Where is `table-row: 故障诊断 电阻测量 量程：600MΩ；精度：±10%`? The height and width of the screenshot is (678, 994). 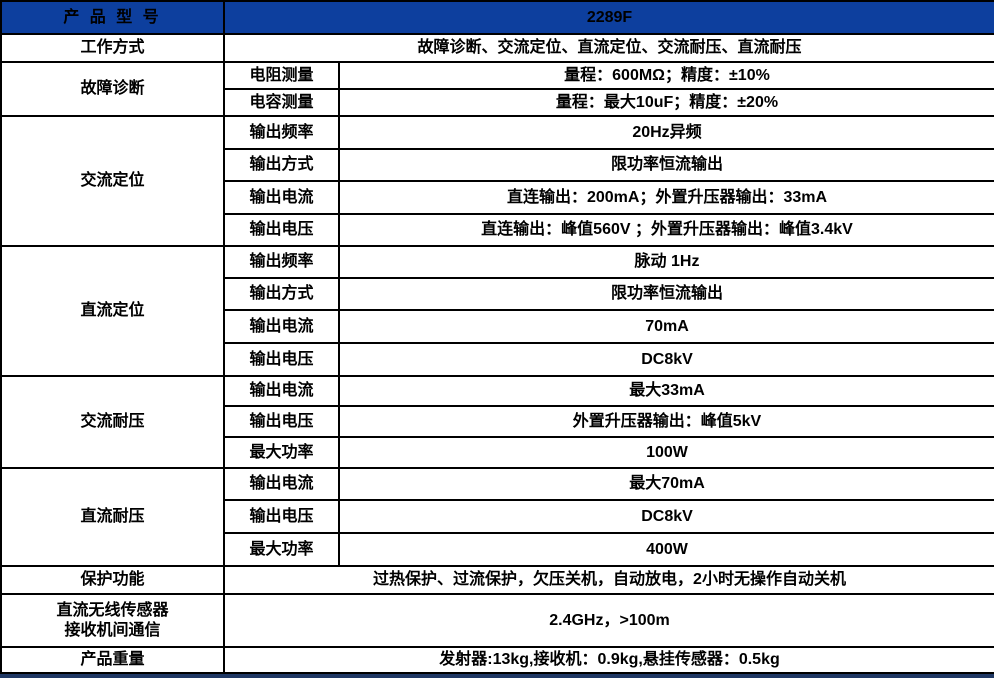 table-row: 故障诊断 电阻测量 量程：600MΩ；精度：±10% is located at coordinates (497, 89).